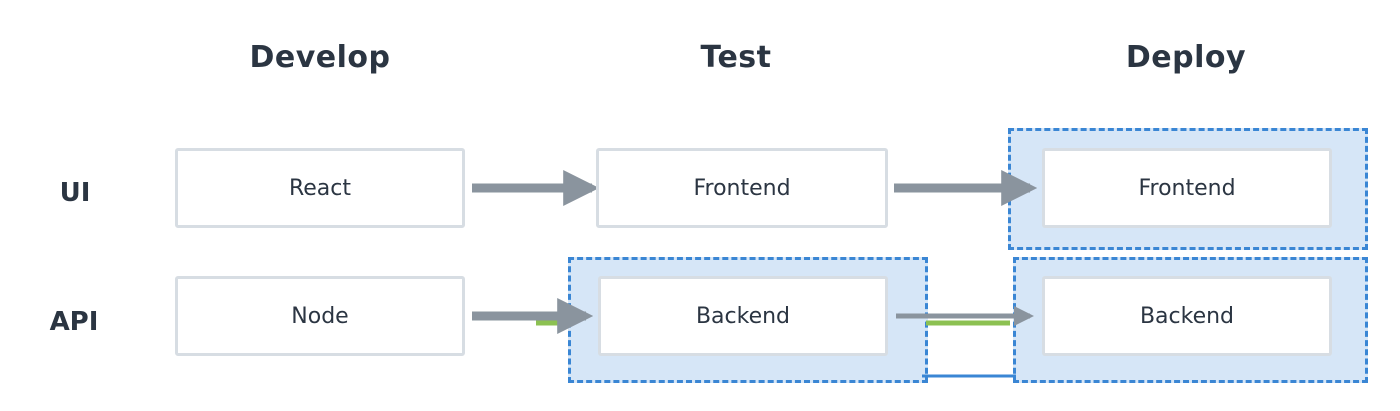 The height and width of the screenshot is (411, 1400). What do you see at coordinates (1187, 316) in the screenshot?
I see `box-deploy-backend: Backend` at bounding box center [1187, 316].